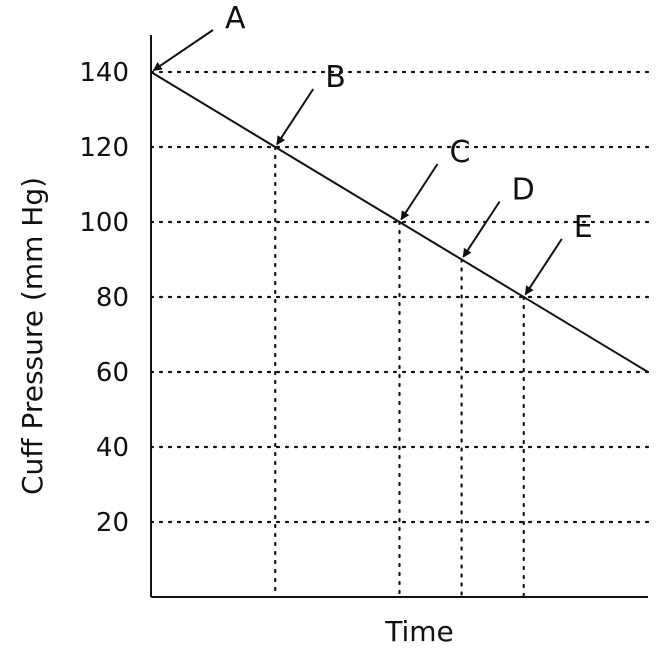  I want to click on x-axis-label: Time, so click(419, 631).